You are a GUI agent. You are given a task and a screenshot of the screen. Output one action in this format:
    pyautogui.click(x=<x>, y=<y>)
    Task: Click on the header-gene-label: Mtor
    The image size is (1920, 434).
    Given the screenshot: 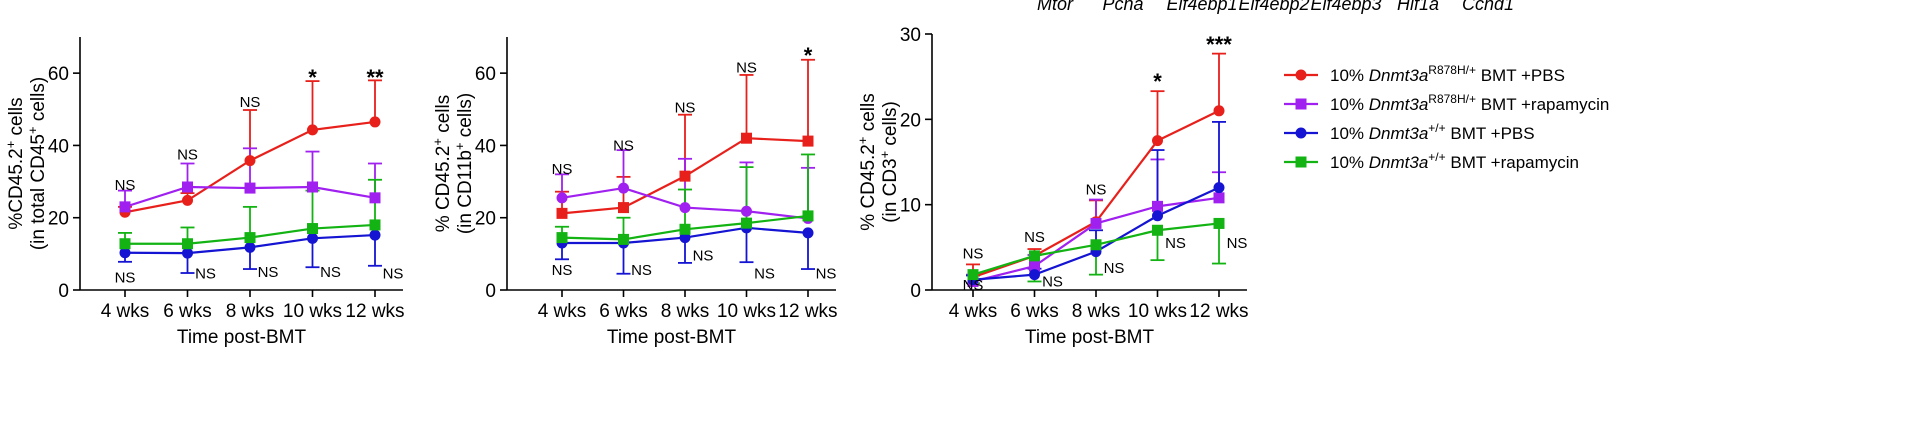 What is the action you would take?
    pyautogui.click(x=1055, y=7)
    